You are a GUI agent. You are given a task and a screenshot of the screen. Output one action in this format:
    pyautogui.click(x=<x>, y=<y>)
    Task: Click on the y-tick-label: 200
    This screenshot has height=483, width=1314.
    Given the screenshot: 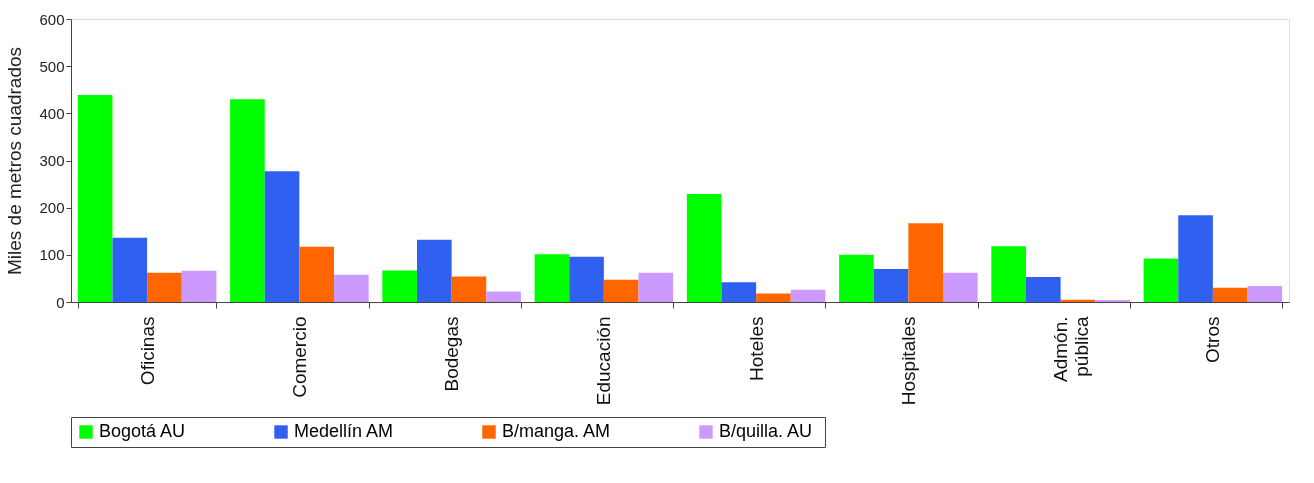 What is the action you would take?
    pyautogui.click(x=52, y=208)
    